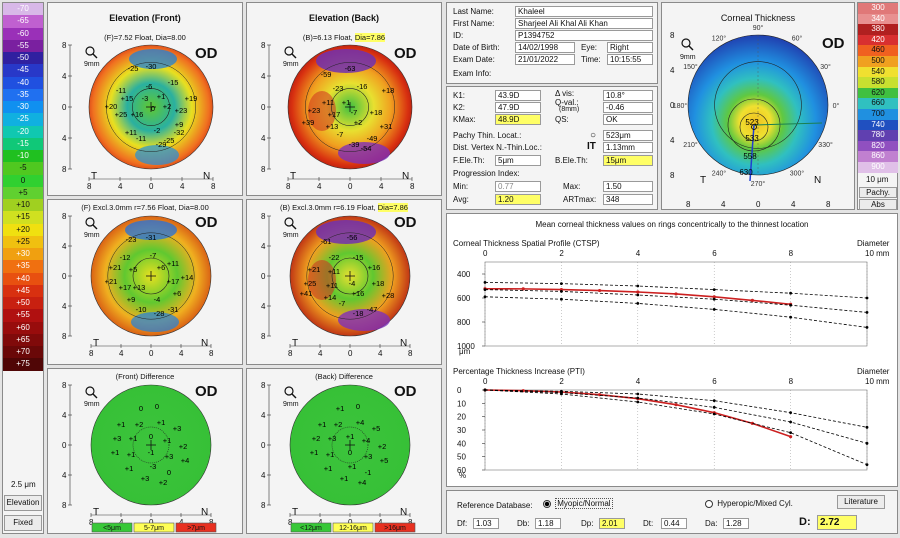 The image size is (900, 538). Describe the element at coordinates (378, 283) in the screenshot. I see `elevation-value: +18` at that location.